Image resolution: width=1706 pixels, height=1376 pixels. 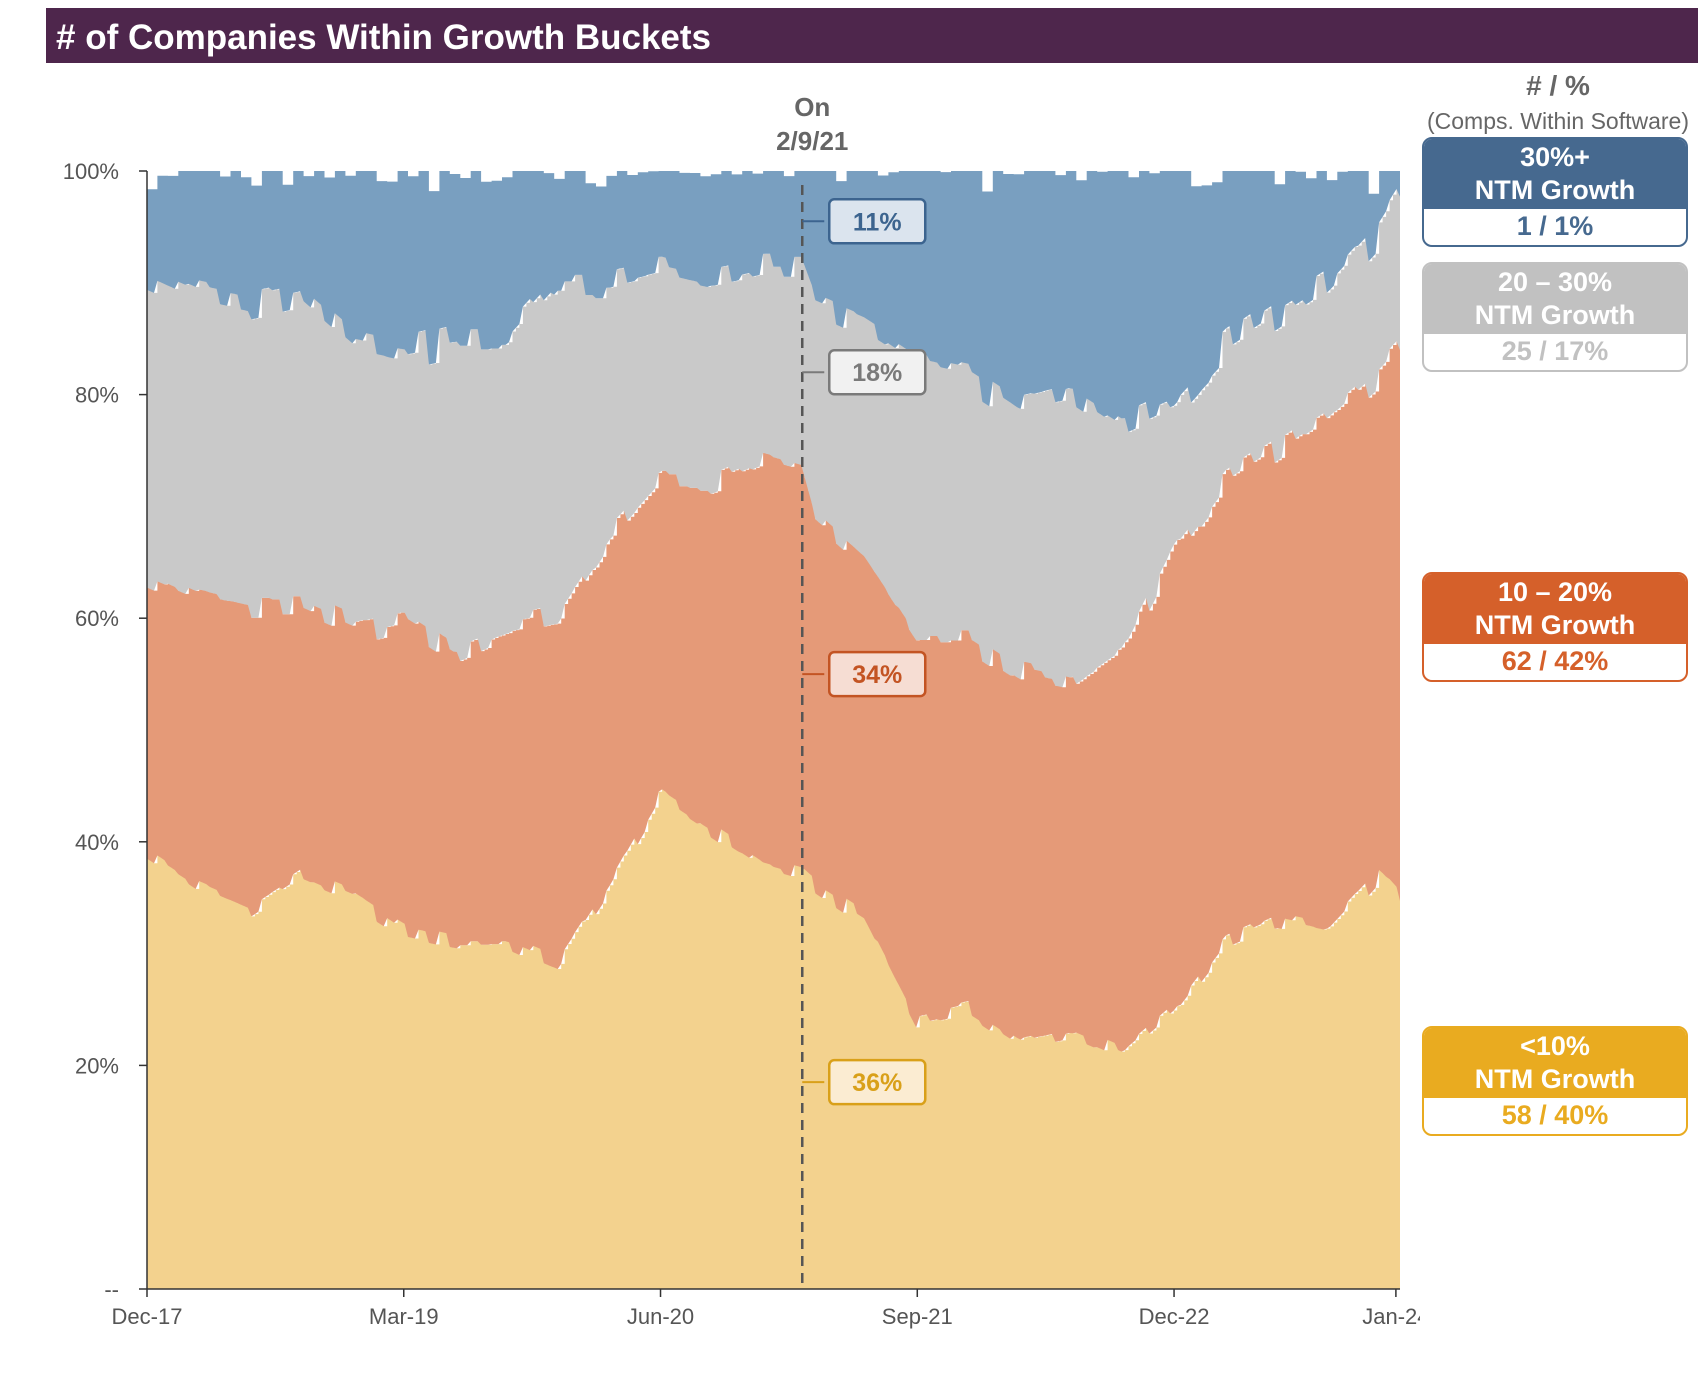 What do you see at coordinates (1555, 299) in the screenshot?
I see `legend-top-20-30: 20 – 30% NTM Growth` at bounding box center [1555, 299].